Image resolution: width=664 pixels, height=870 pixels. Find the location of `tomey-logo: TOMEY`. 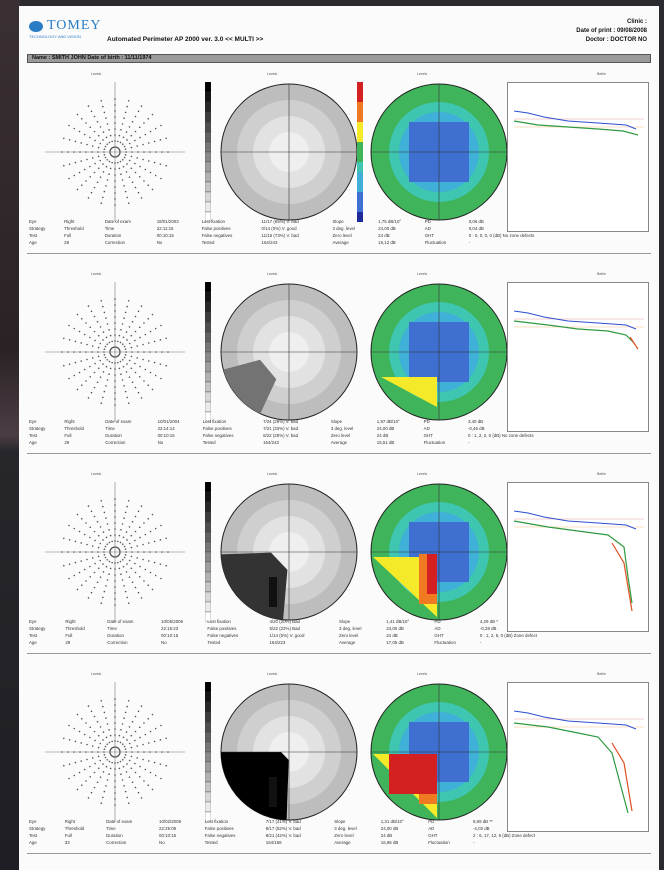

tomey-logo: TOMEY is located at coordinates (65, 26).